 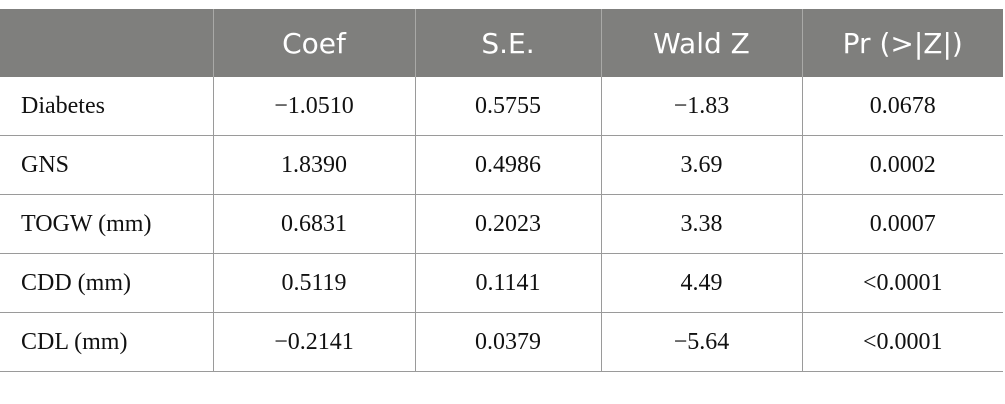 I want to click on header-coef: Coef, so click(x=313, y=43).